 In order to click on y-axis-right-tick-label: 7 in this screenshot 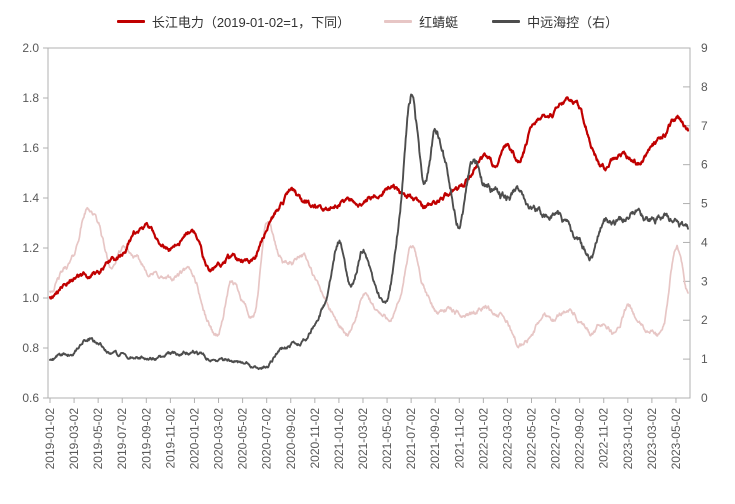, I will do `click(704, 126)`.